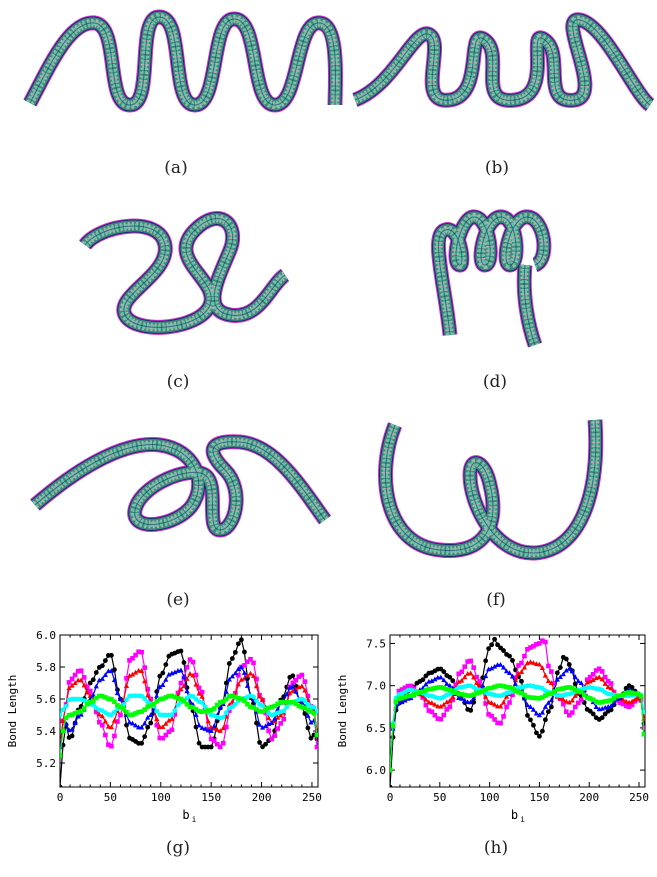 Image resolution: width=657 pixels, height=877 pixels. I want to click on x-tick-label: 250, so click(312, 797).